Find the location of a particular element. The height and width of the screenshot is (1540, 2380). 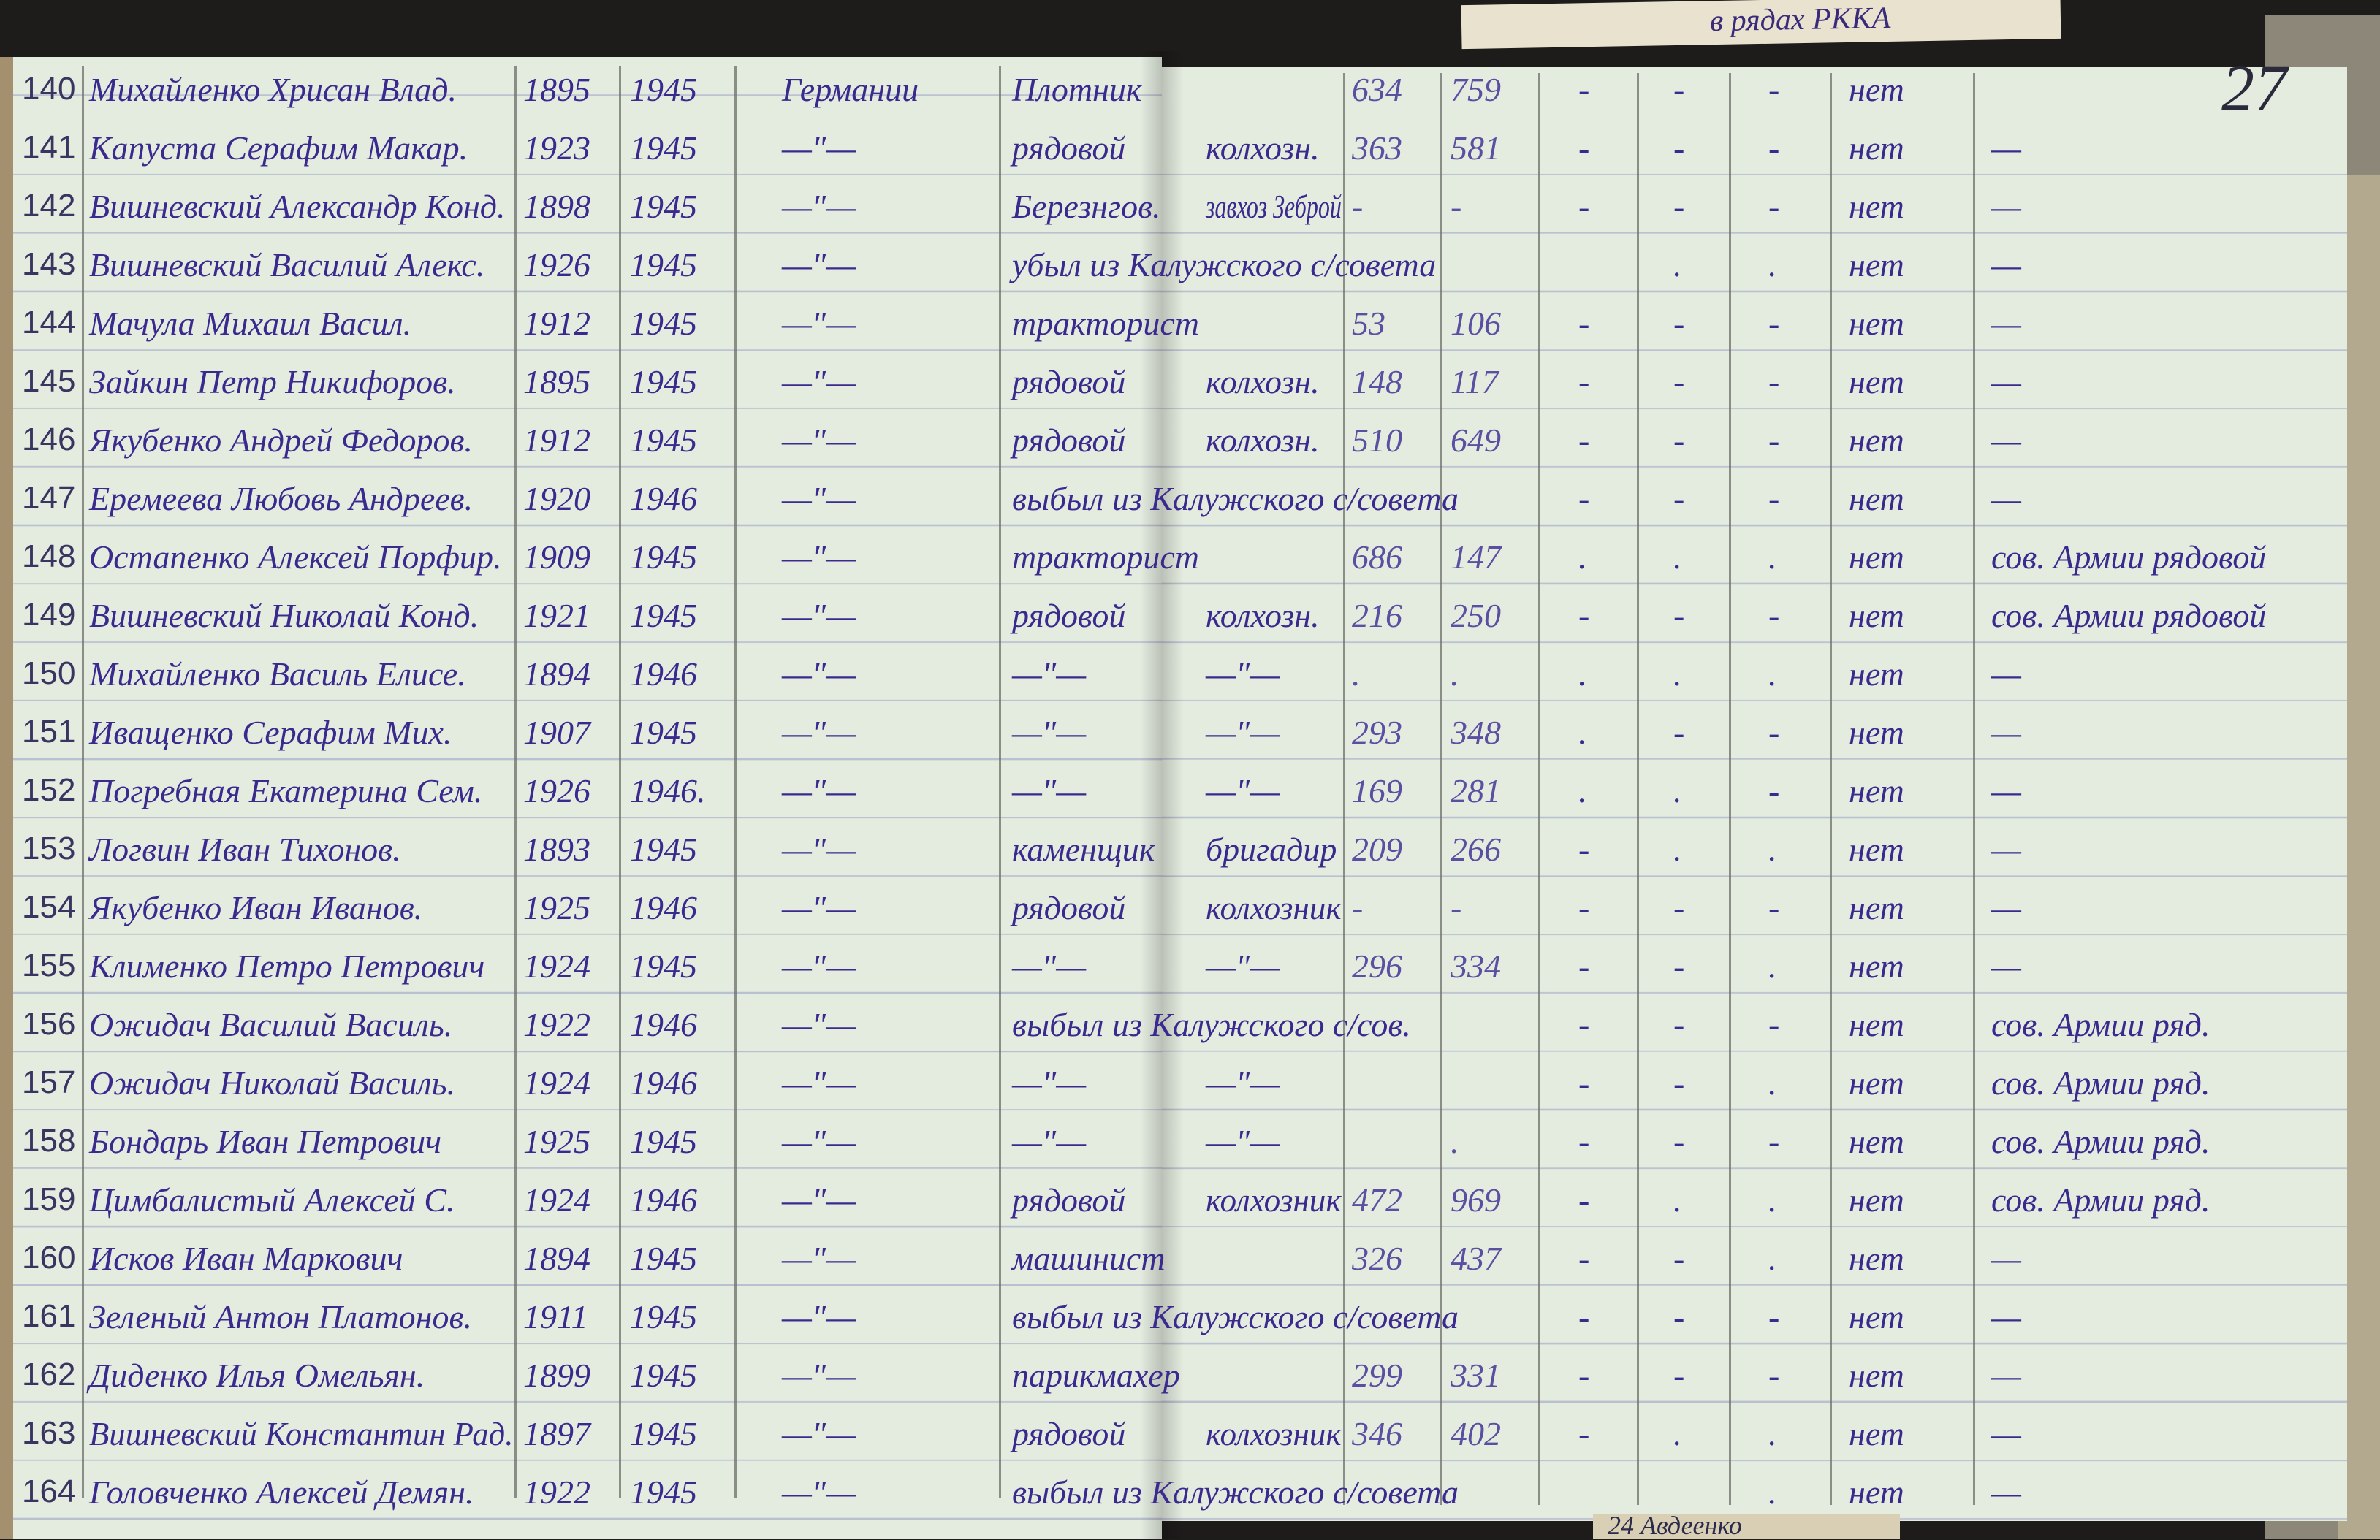

cell-born: 1893 is located at coordinates (556, 849).